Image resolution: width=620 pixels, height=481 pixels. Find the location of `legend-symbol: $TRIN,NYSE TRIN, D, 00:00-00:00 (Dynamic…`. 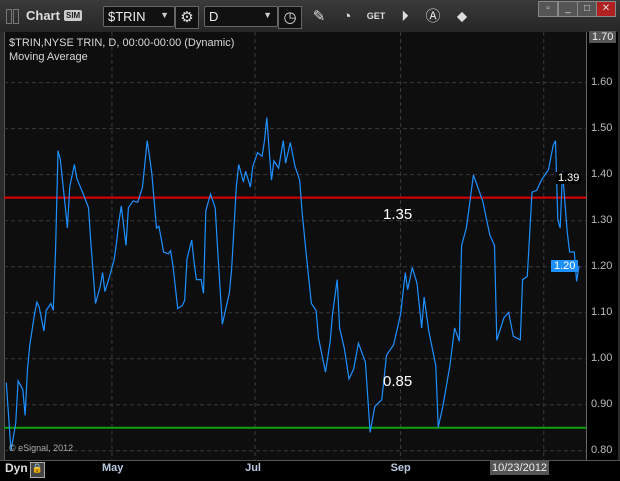

legend-symbol: $TRIN,NYSE TRIN, D, 00:00-00:00 (Dynamic… is located at coordinates (122, 43).